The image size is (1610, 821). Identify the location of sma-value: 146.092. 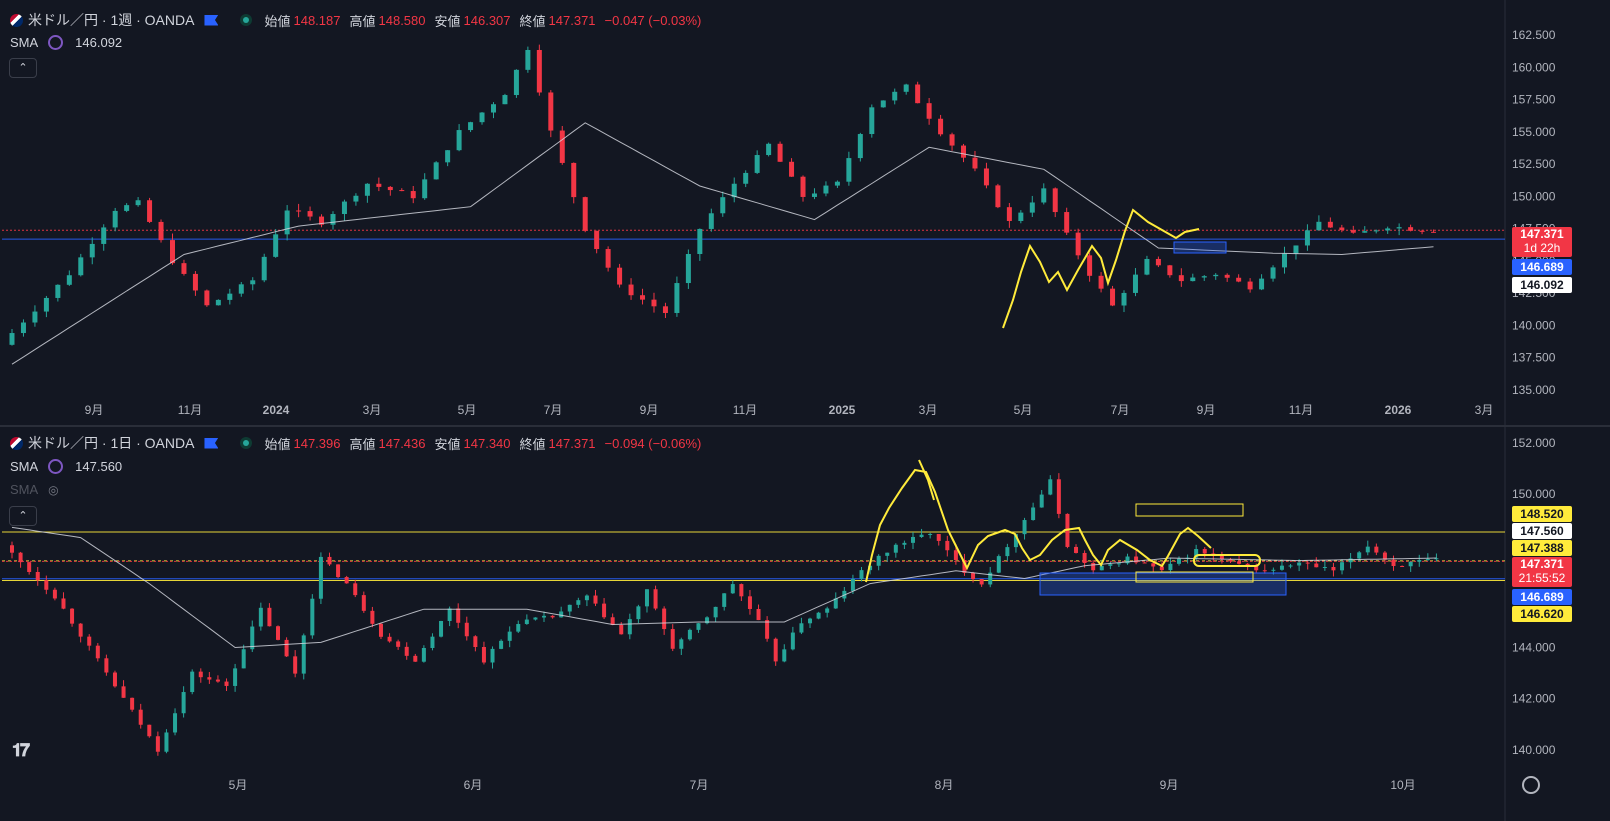
(99, 42).